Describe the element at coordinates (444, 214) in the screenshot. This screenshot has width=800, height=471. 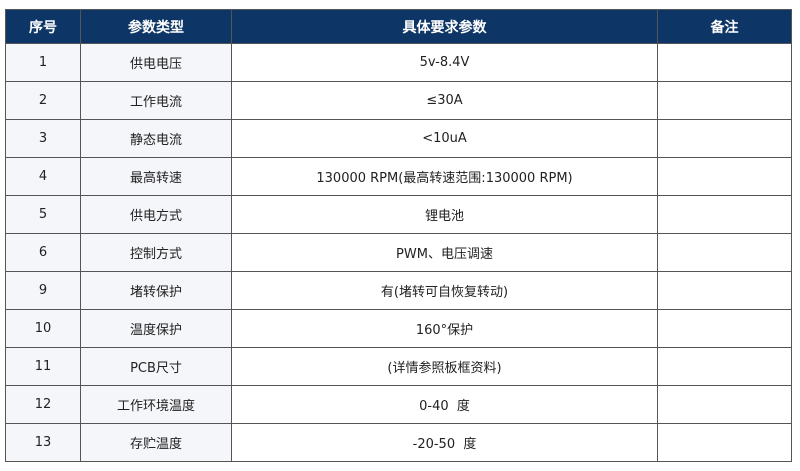
I see `cell-requirement: 锂电池` at that location.